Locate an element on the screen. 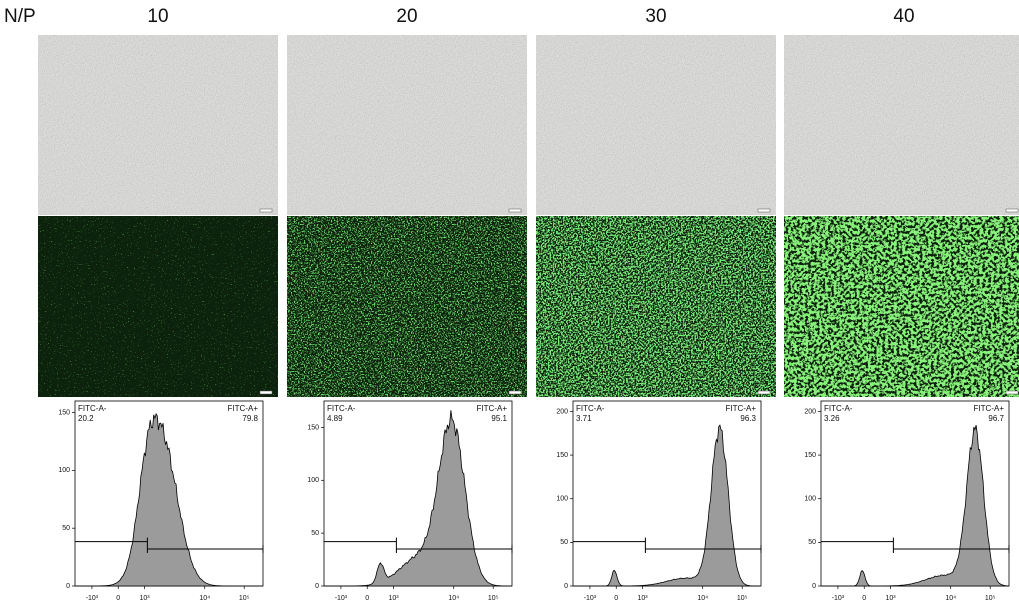 This screenshot has width=1019, height=615. gate-percent: 3.71 is located at coordinates (584, 418).